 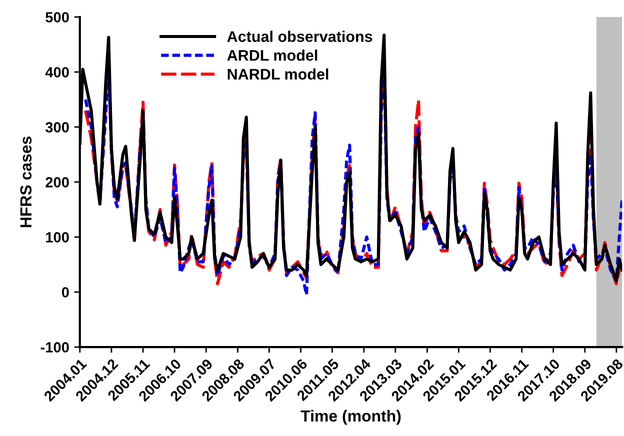 What do you see at coordinates (65, 292) in the screenshot?
I see `y-tick-label: 0` at bounding box center [65, 292].